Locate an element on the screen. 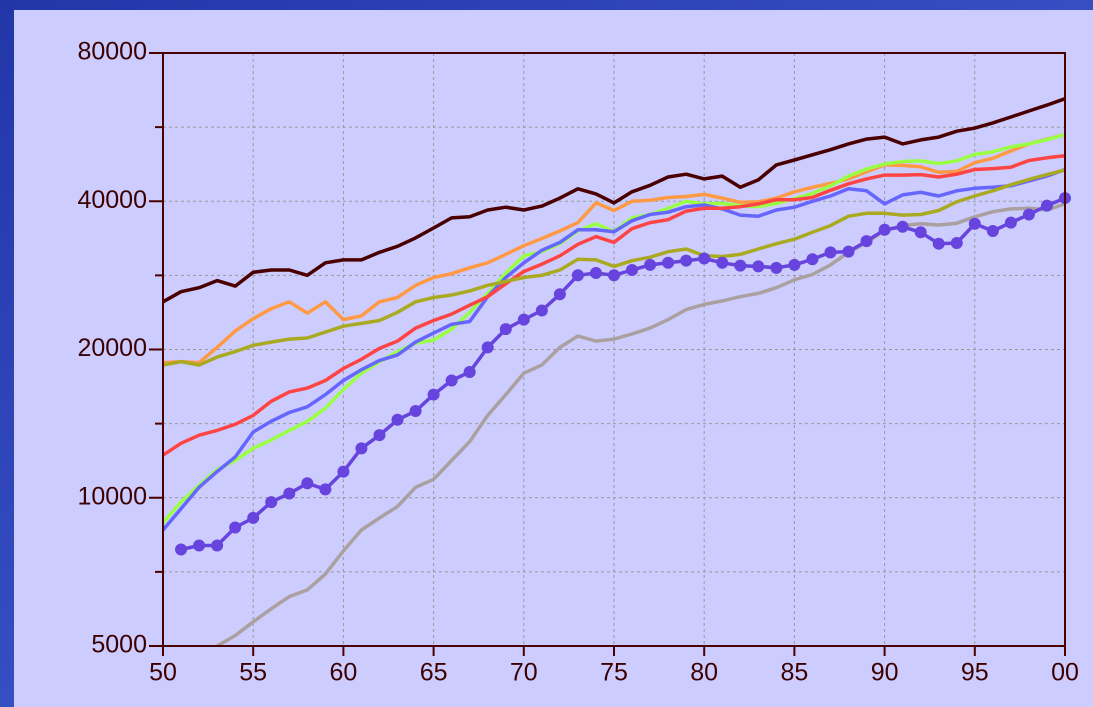 The width and height of the screenshot is (1093, 707). x-tick-label: 85 is located at coordinates (794, 673).